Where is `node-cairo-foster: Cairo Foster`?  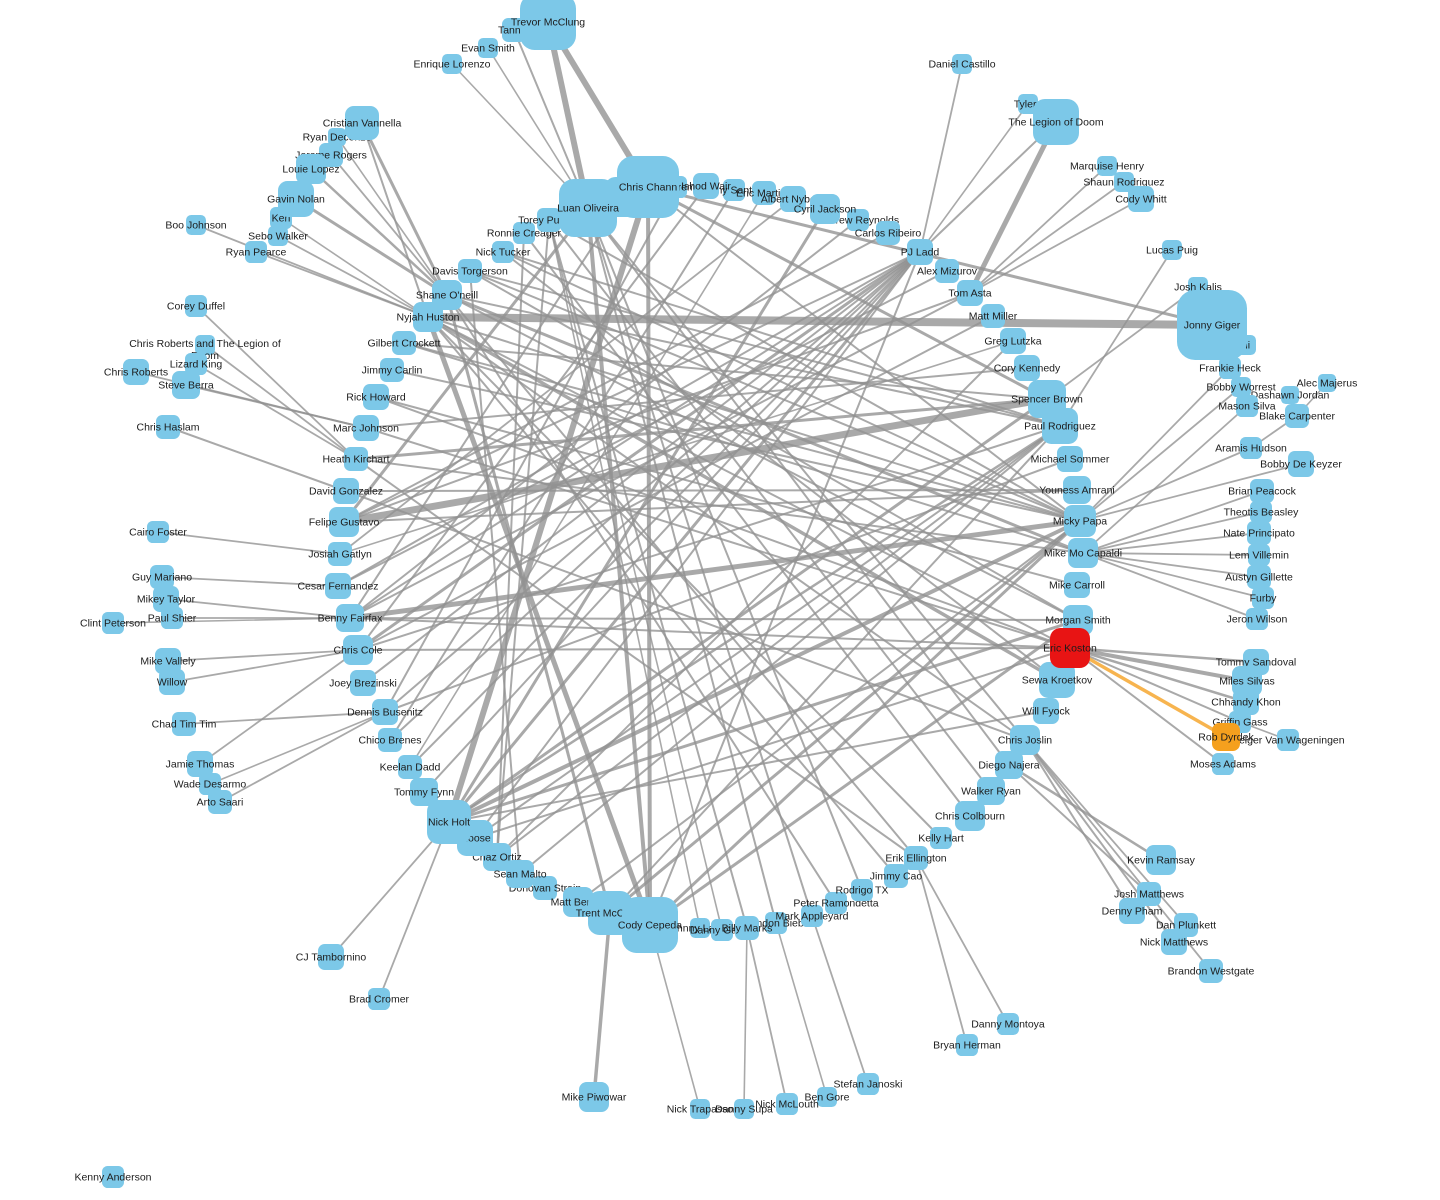 node-cairo-foster: Cairo Foster is located at coordinates (158, 532).